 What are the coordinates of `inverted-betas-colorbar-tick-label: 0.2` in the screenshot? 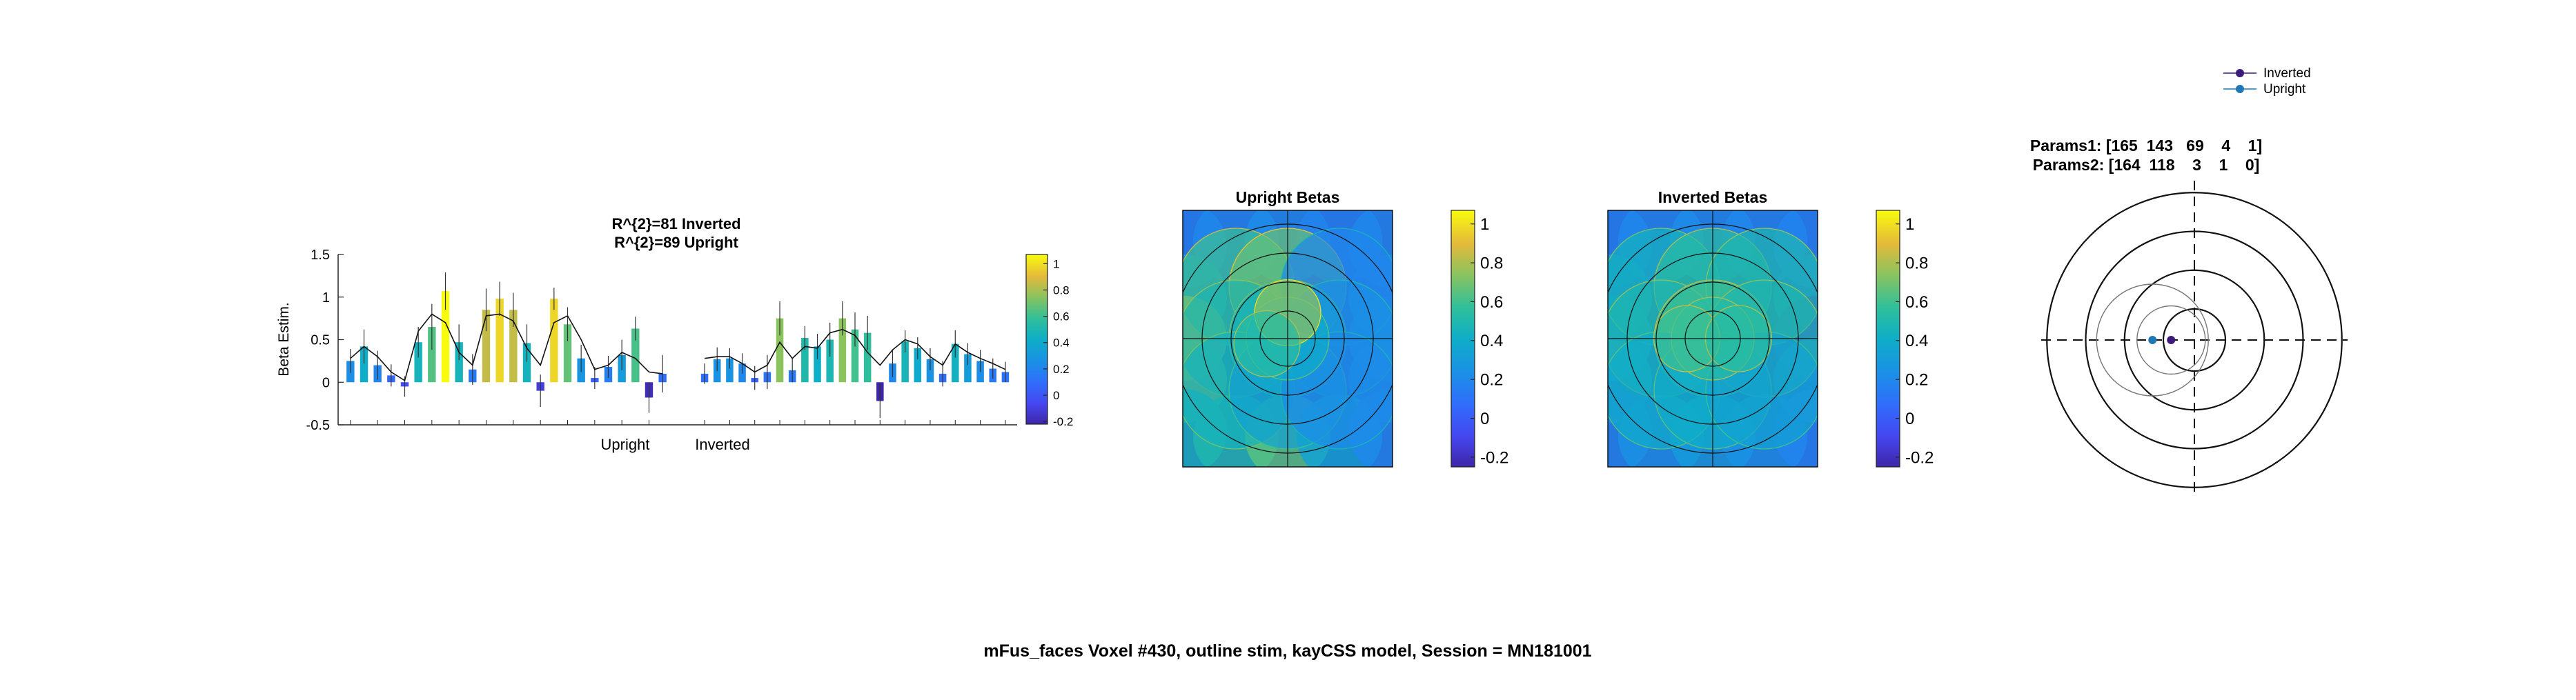 It's located at (1916, 381).